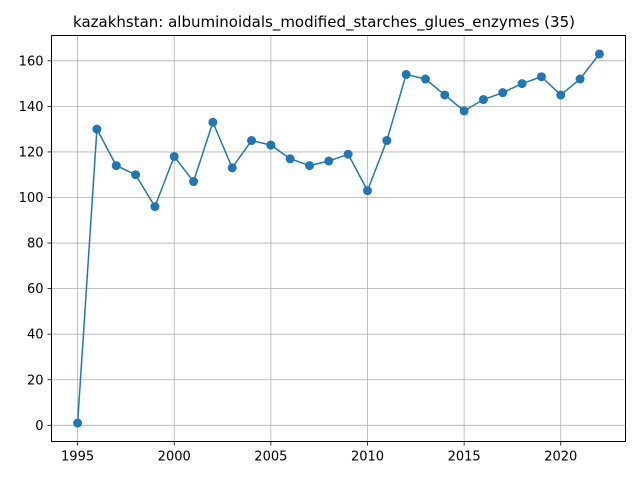  I want to click on x-tick-label: 2020, so click(560, 457).